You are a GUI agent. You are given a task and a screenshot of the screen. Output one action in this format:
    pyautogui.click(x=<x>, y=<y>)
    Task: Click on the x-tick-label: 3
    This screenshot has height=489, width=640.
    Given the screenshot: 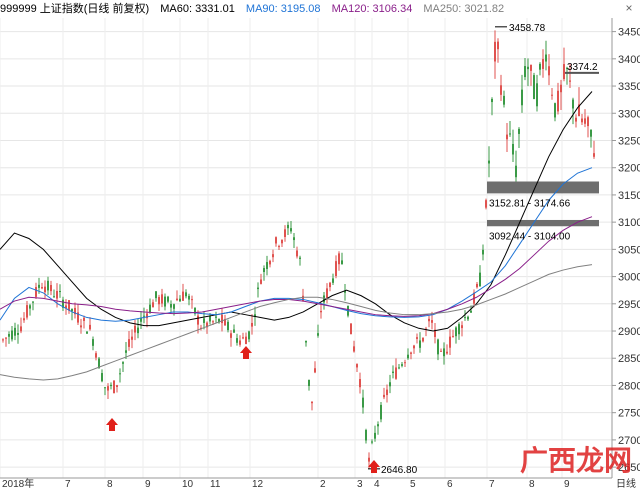 What is the action you would take?
    pyautogui.click(x=360, y=484)
    